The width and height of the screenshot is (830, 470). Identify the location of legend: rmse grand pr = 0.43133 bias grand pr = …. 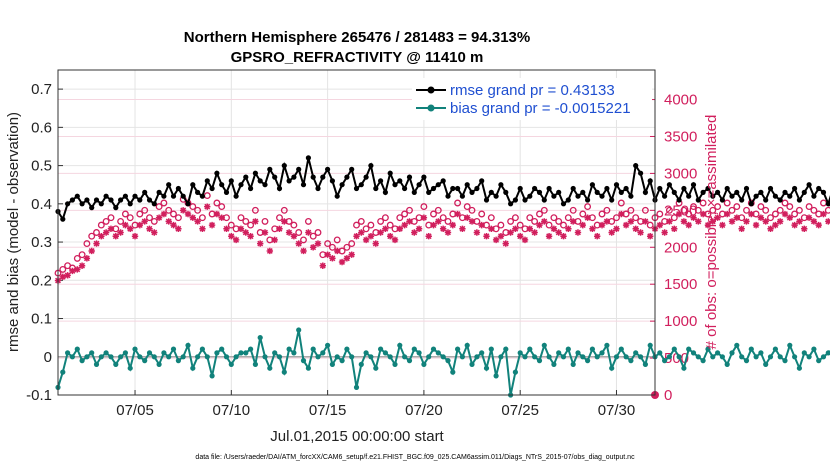
(532, 99).